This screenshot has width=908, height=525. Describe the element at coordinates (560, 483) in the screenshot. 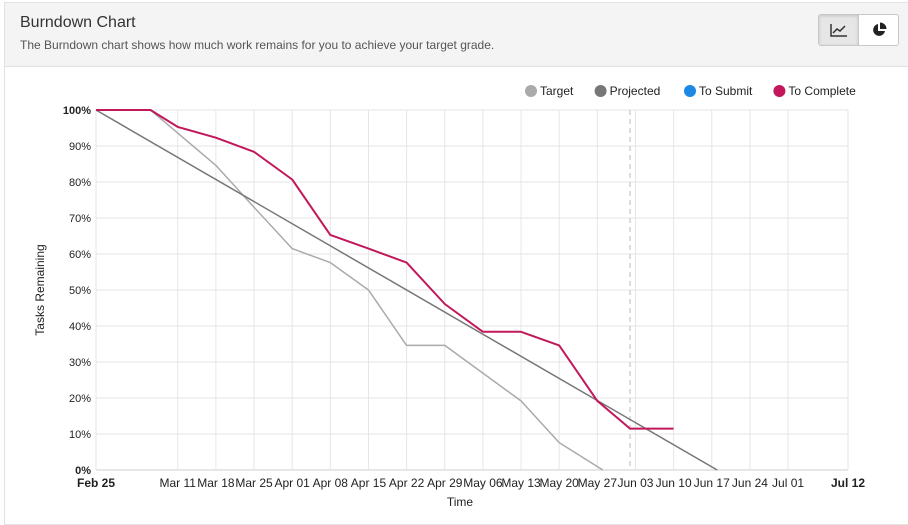

I see `x-tick-label: May 20` at that location.